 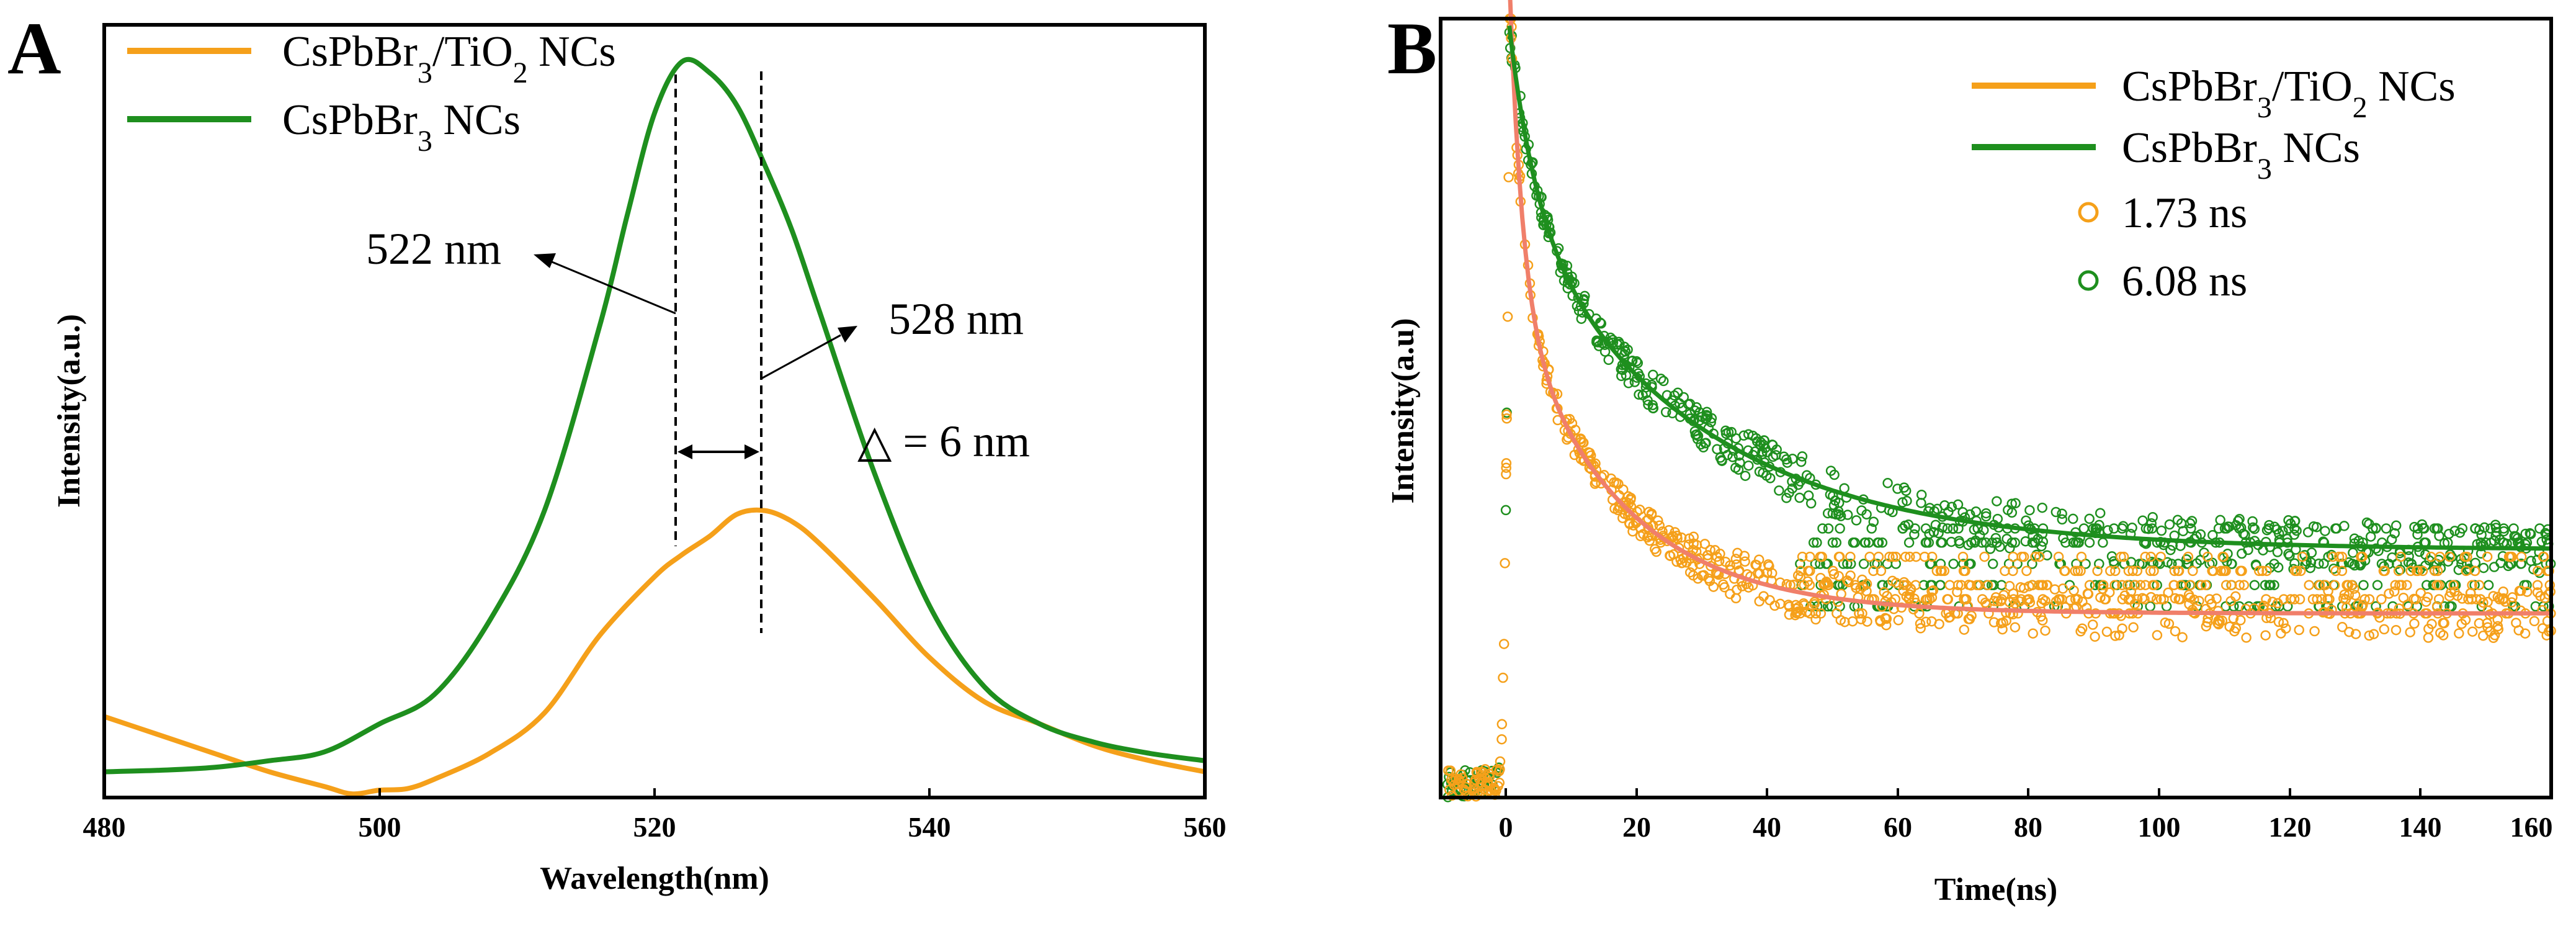 What do you see at coordinates (2088, 280) in the screenshot?
I see `legend-b-marker-green` at bounding box center [2088, 280].